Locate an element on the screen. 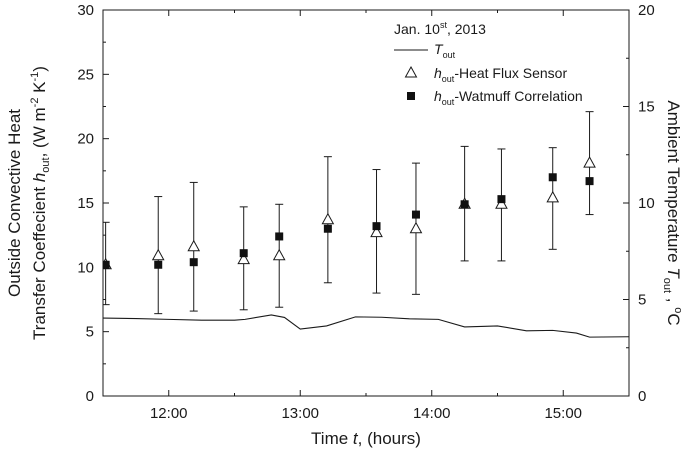 The width and height of the screenshot is (690, 450). y-left-tick-label: 10 is located at coordinates (85, 267).